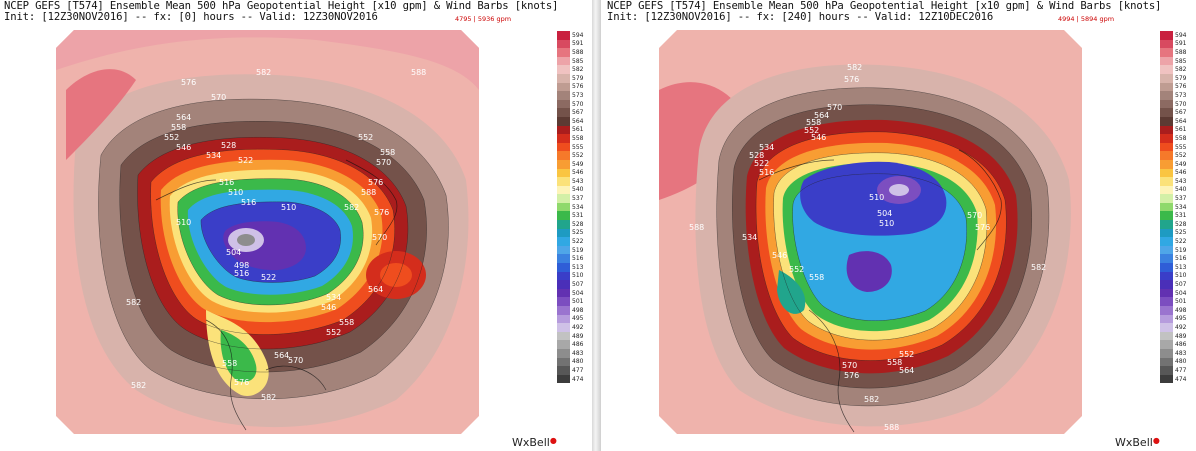 The width and height of the screenshot is (1196, 451). Describe the element at coordinates (1181, 267) in the screenshot. I see `colorbar-label: 513` at that location.